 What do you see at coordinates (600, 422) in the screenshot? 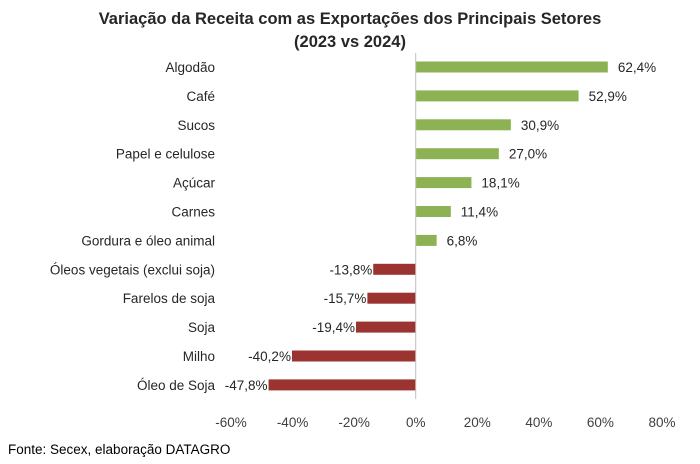
I see `x-tick-label: 60%` at bounding box center [600, 422].